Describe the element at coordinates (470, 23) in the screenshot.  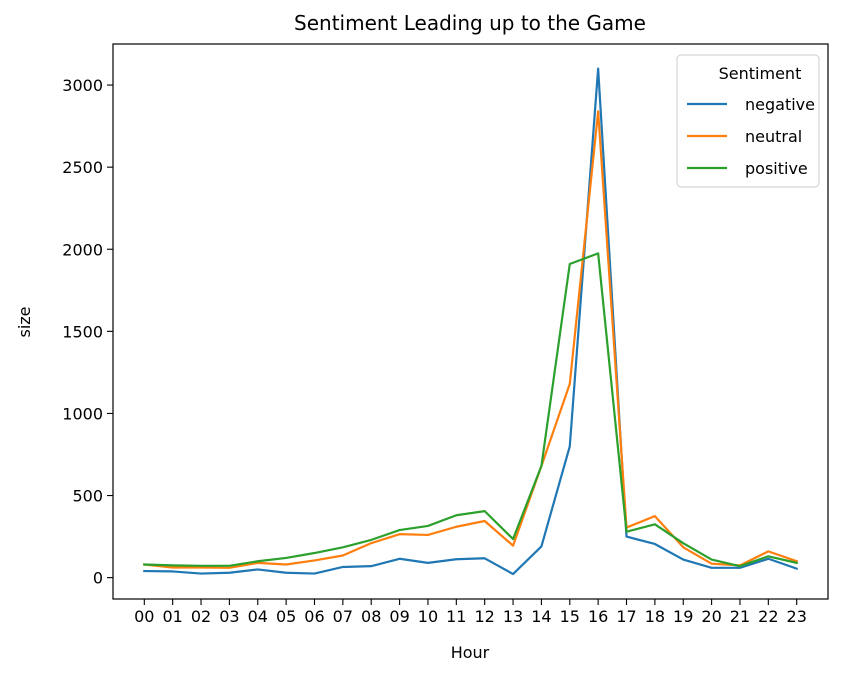
I see `chart-title: Sentiment Leading up to the Game` at that location.